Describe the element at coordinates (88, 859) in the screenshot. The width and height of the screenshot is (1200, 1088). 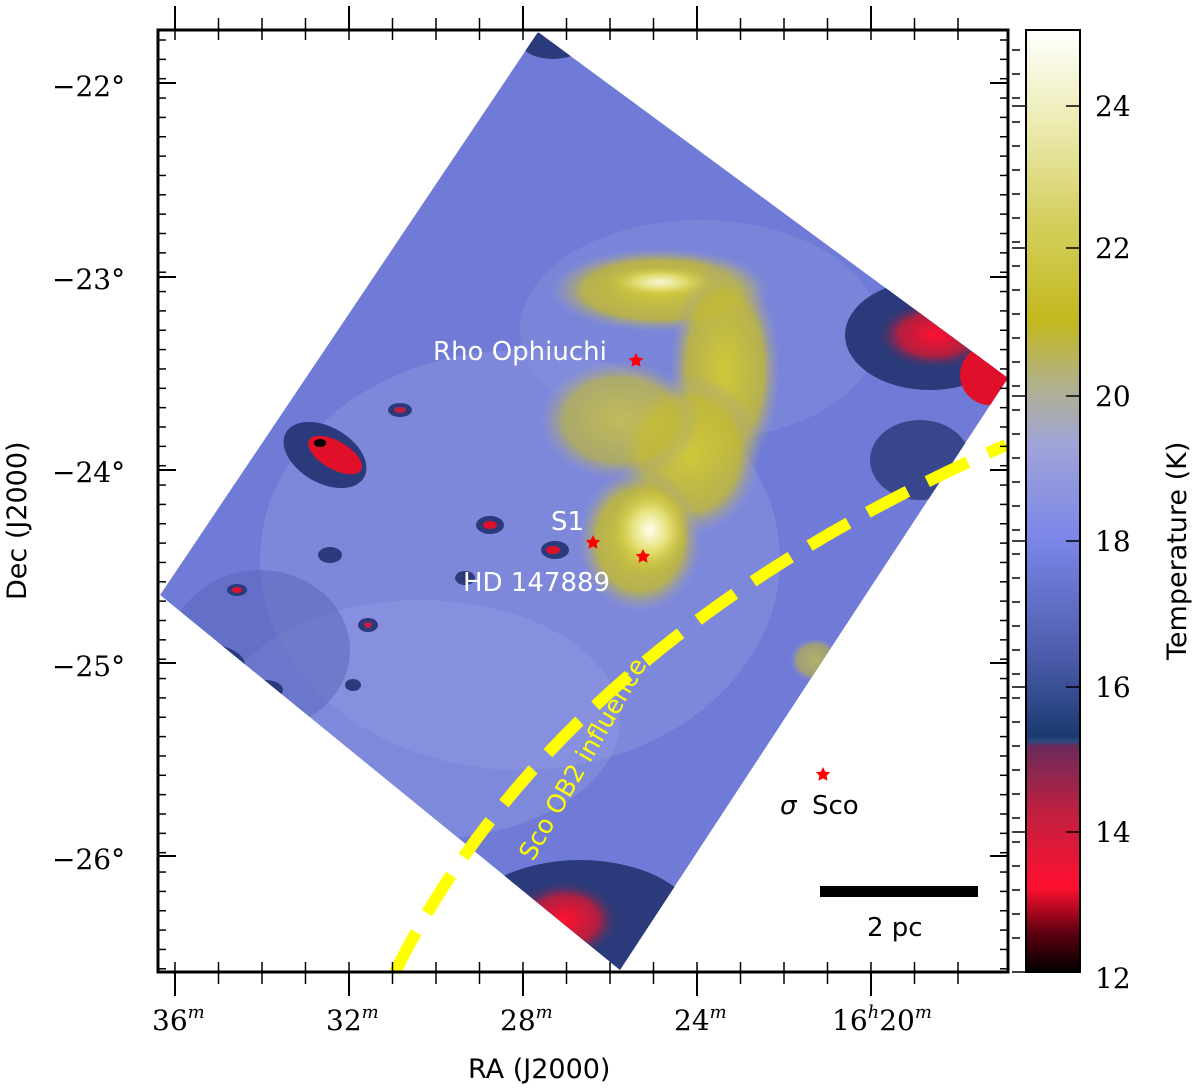
I see `y-tick-label: −26°` at that location.